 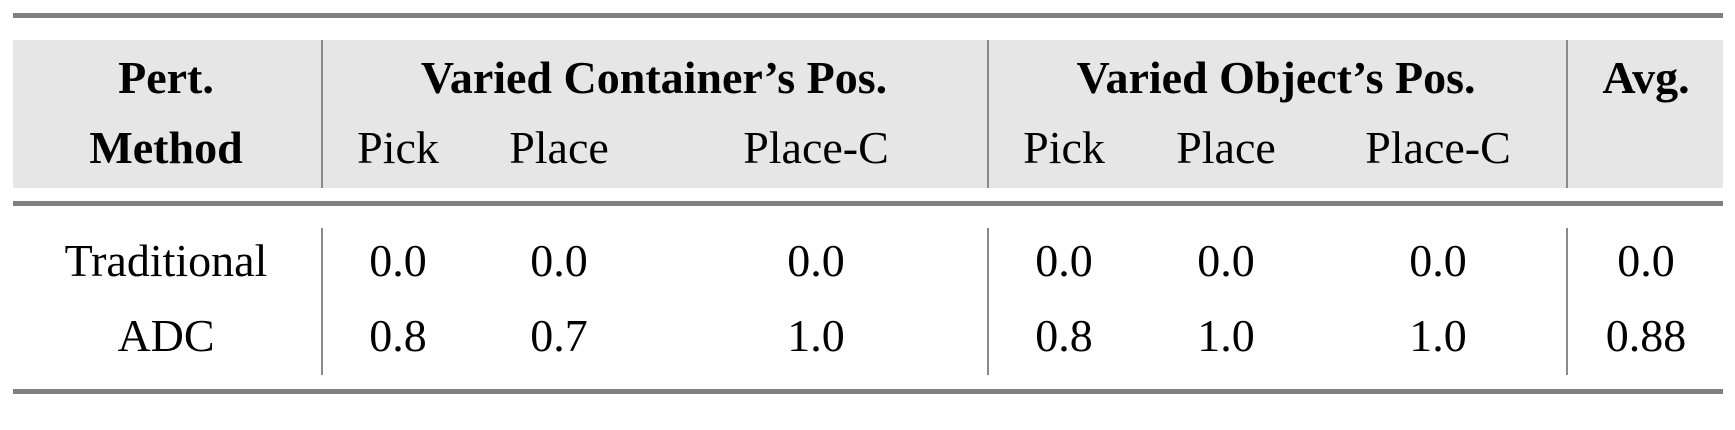 I want to click on bottom-rule, so click(x=868, y=391).